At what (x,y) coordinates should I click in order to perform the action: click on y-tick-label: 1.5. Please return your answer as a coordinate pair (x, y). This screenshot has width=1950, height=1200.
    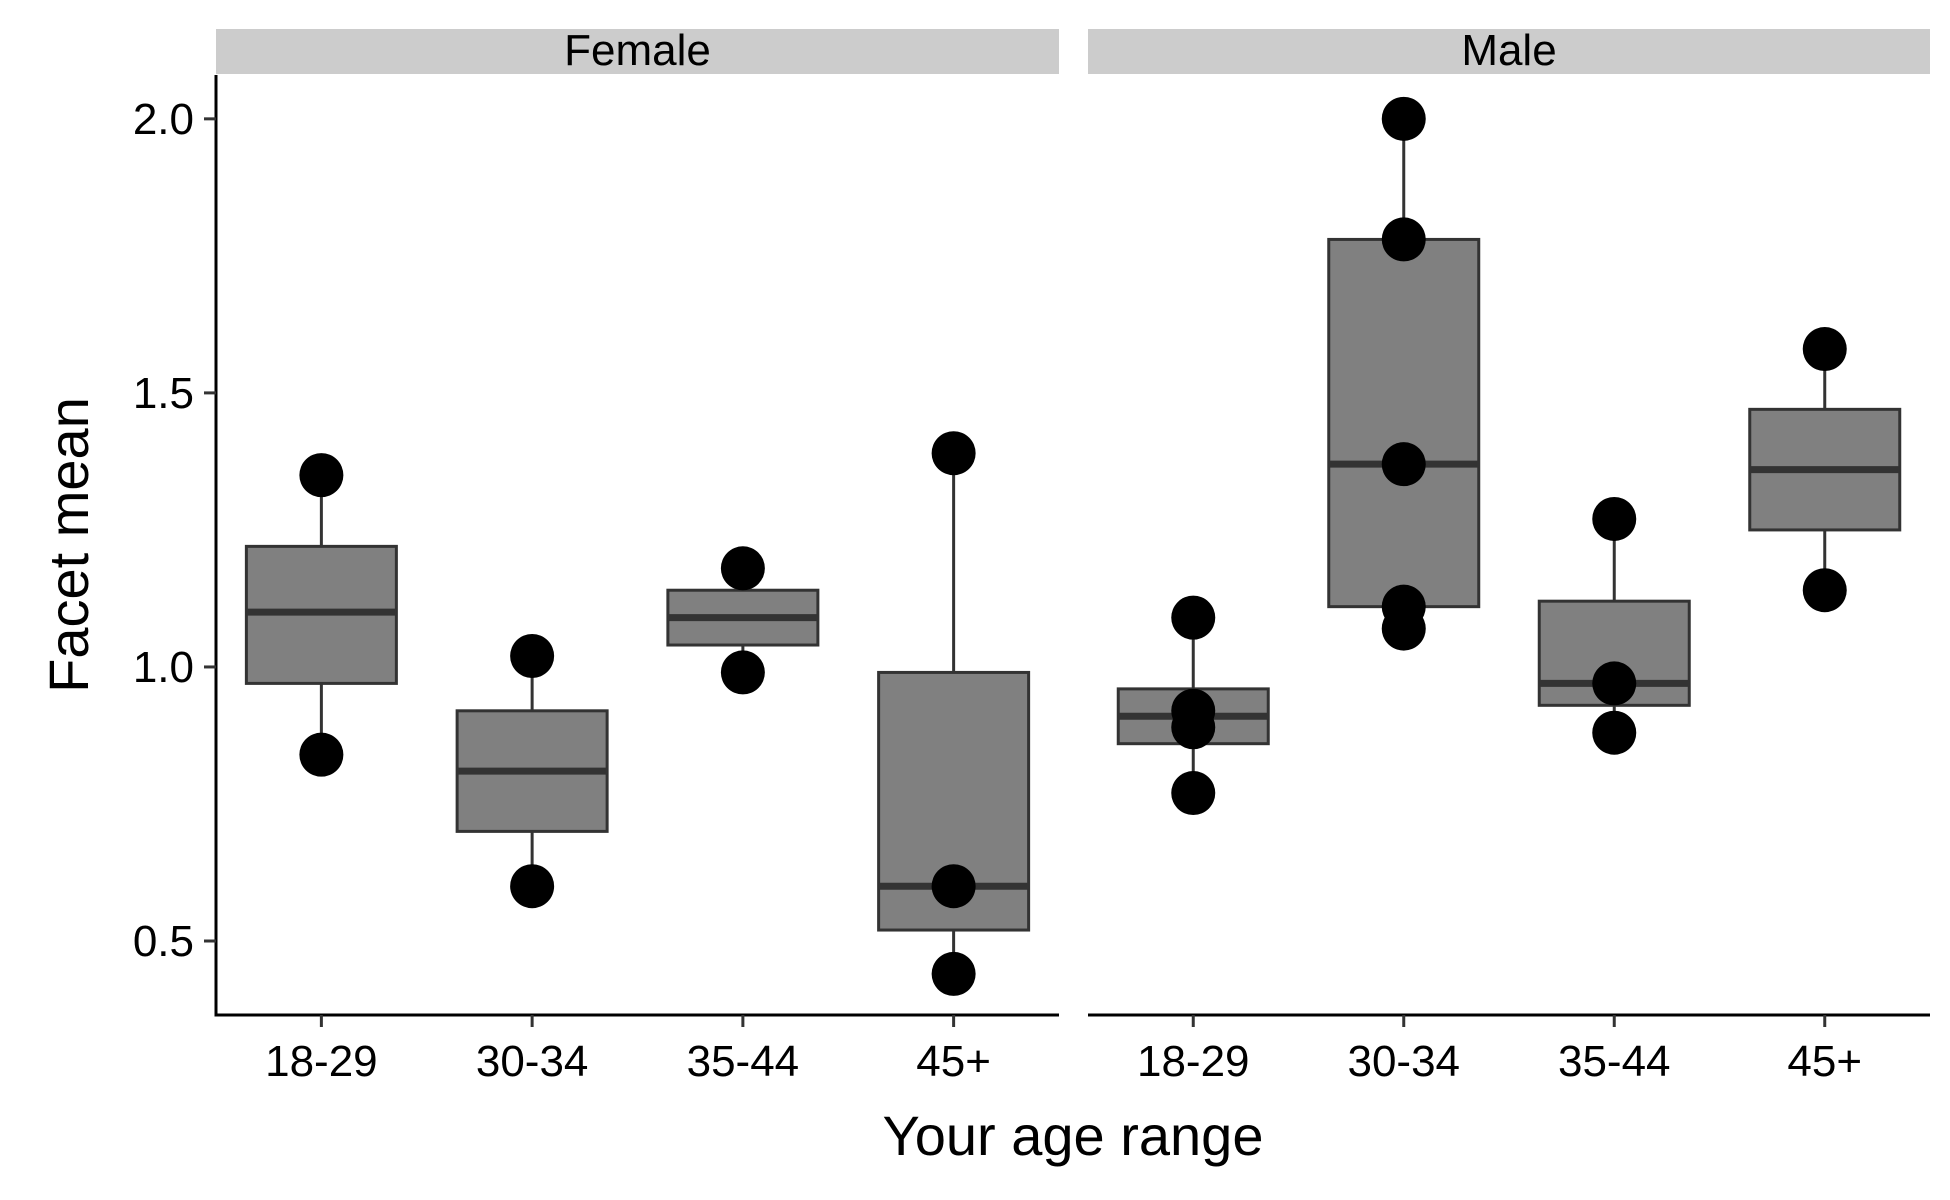
    Looking at the image, I should click on (163, 393).